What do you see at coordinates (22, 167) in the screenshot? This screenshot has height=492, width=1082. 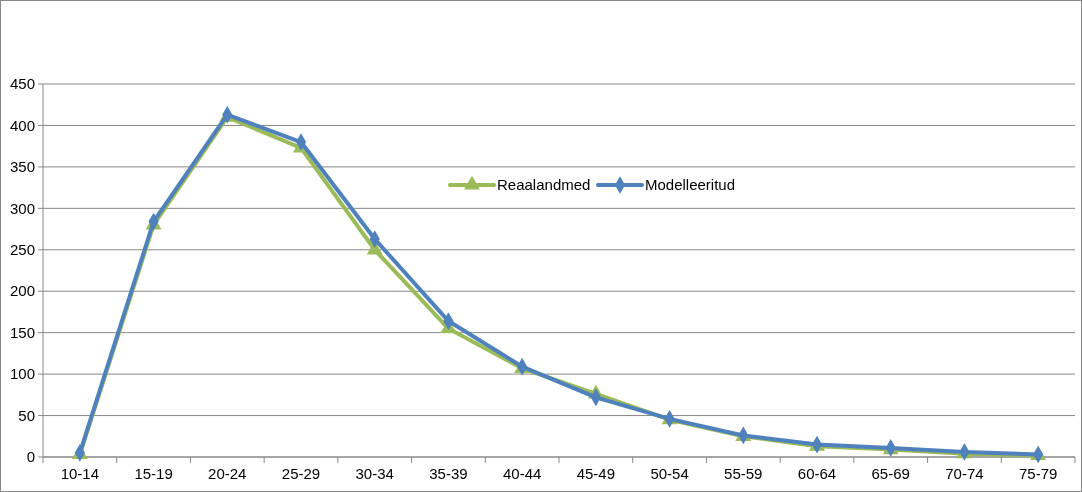 I see `y-tick-label: 350` at bounding box center [22, 167].